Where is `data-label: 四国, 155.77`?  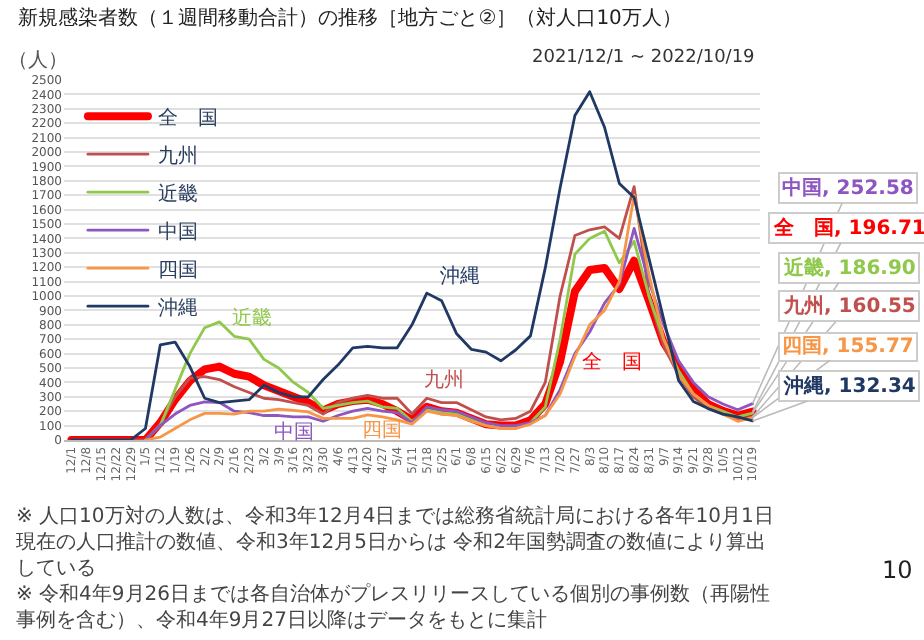 data-label: 四国, 155.77 is located at coordinates (848, 347).